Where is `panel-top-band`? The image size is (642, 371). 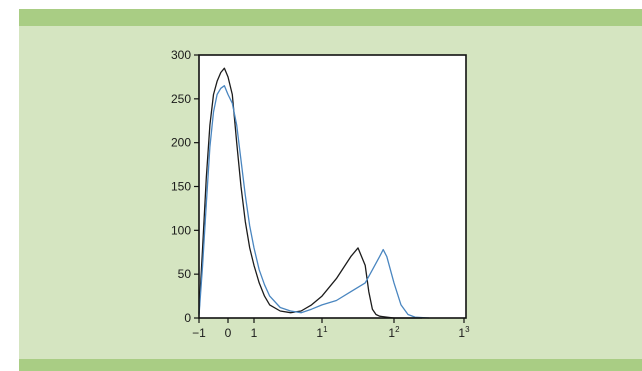
panel-top-band is located at coordinates (330, 17).